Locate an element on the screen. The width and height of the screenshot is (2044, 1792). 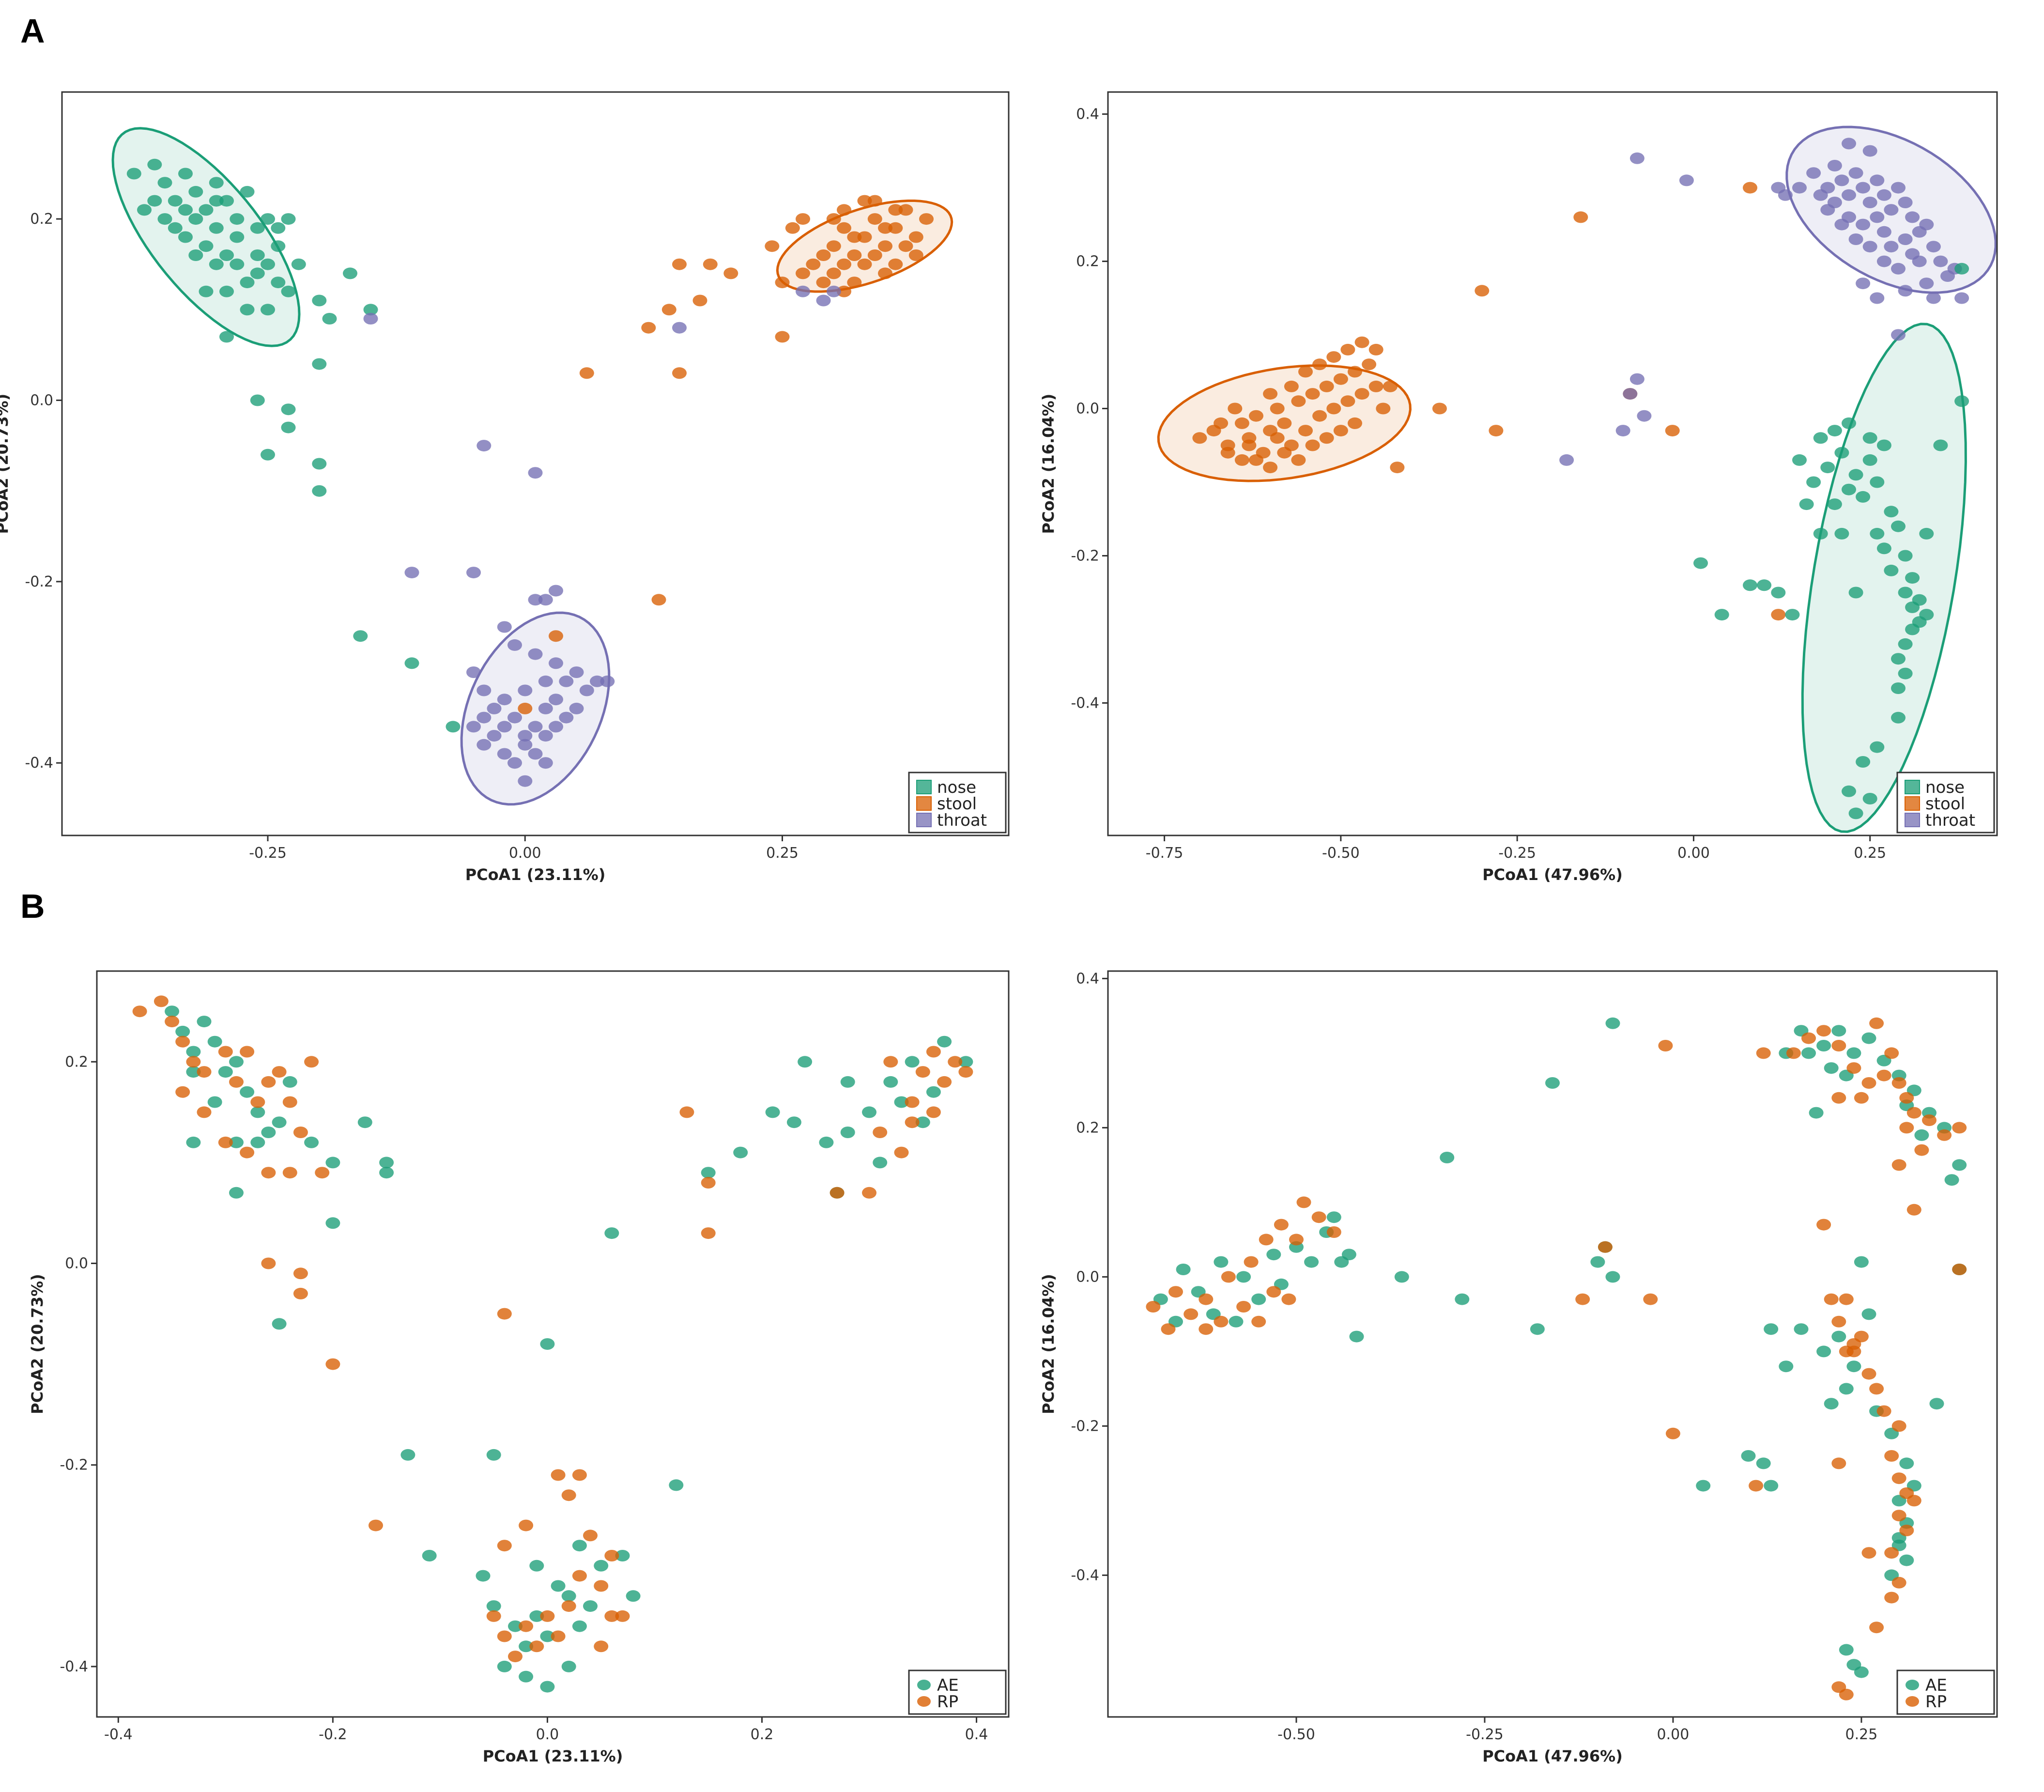
chart-2-legend-label-AE: AE is located at coordinates (948, 1685).